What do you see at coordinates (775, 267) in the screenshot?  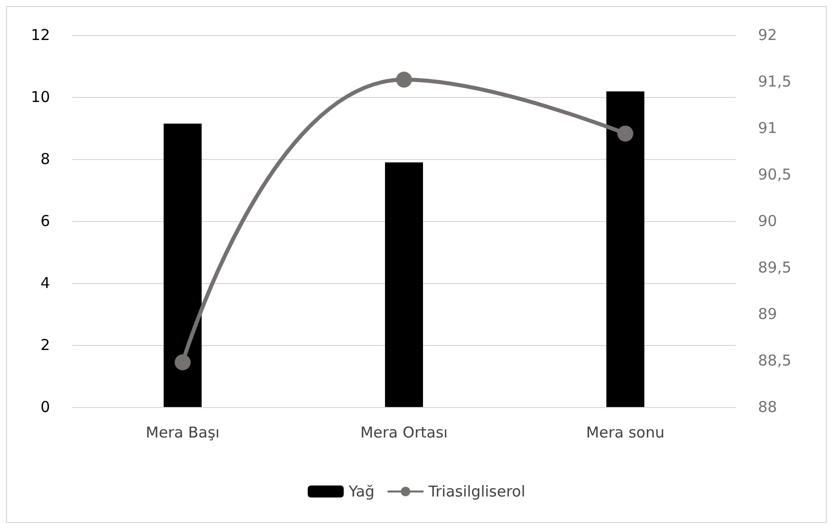 I see `y2-tick-label: 89,5` at bounding box center [775, 267].